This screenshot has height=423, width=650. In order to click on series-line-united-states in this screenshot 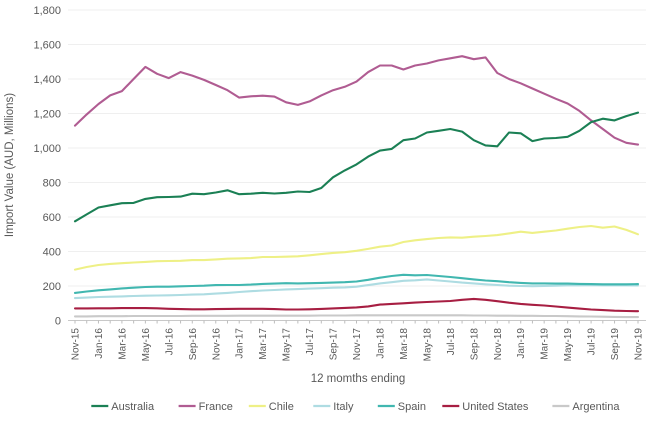, I will do `click(356, 305)`.